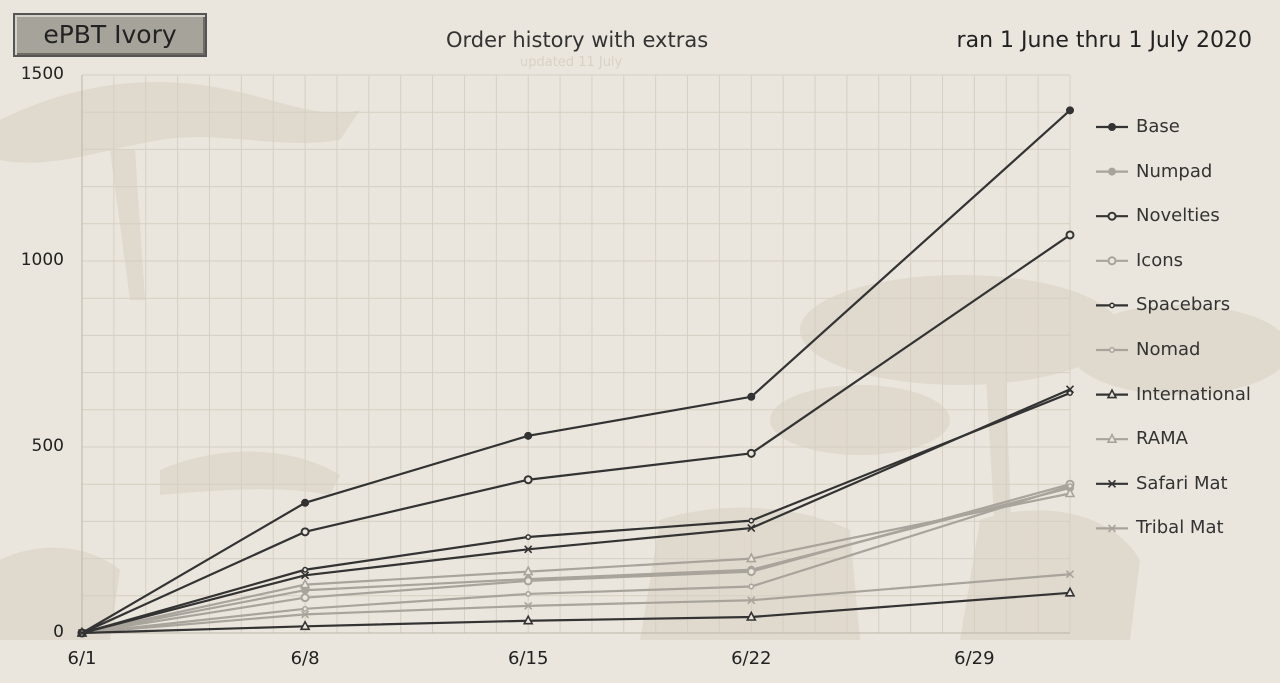 The width and height of the screenshot is (1280, 683). What do you see at coordinates (1180, 528) in the screenshot?
I see `legend-label: Tribal Mat` at bounding box center [1180, 528].